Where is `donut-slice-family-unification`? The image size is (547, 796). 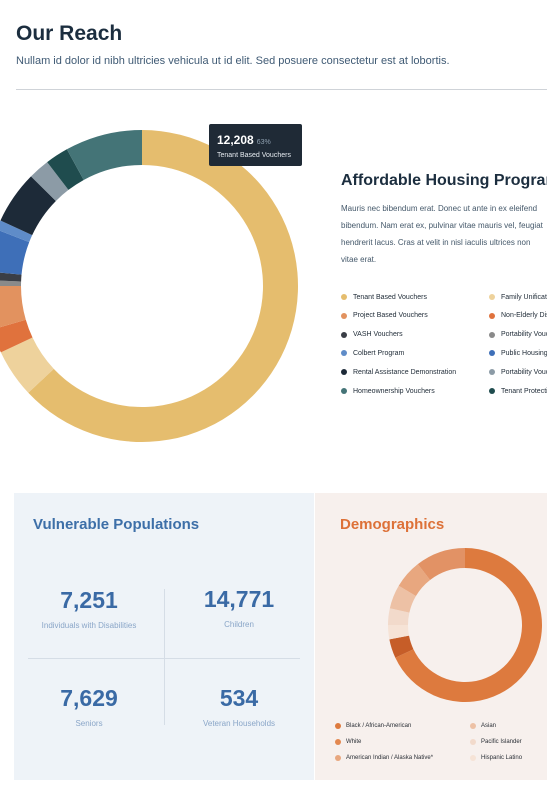 donut-slice-family-unification is located at coordinates (27, 365).